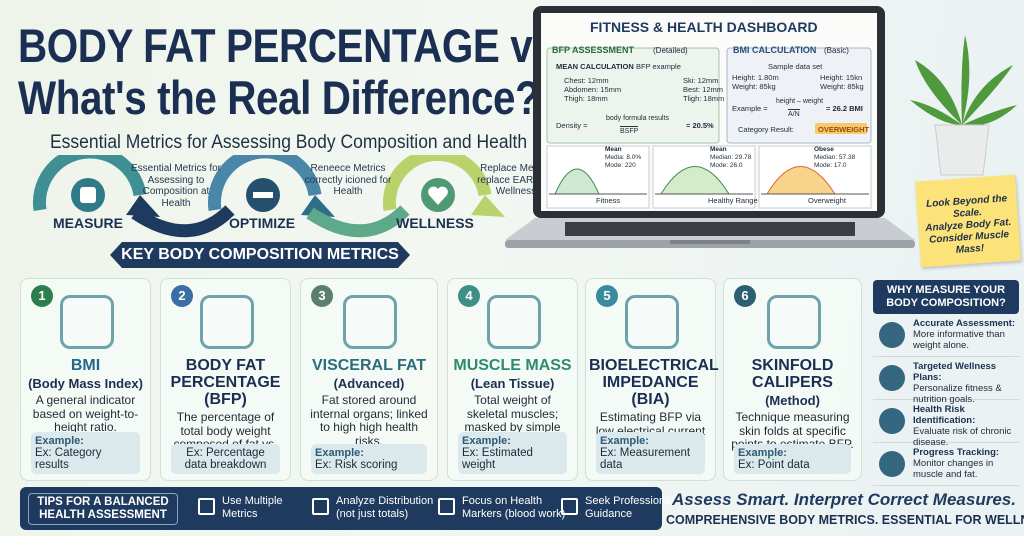 The width and height of the screenshot is (1024, 536). What do you see at coordinates (731, 157) in the screenshot?
I see `chart-stat: Median: 29.78` at bounding box center [731, 157].